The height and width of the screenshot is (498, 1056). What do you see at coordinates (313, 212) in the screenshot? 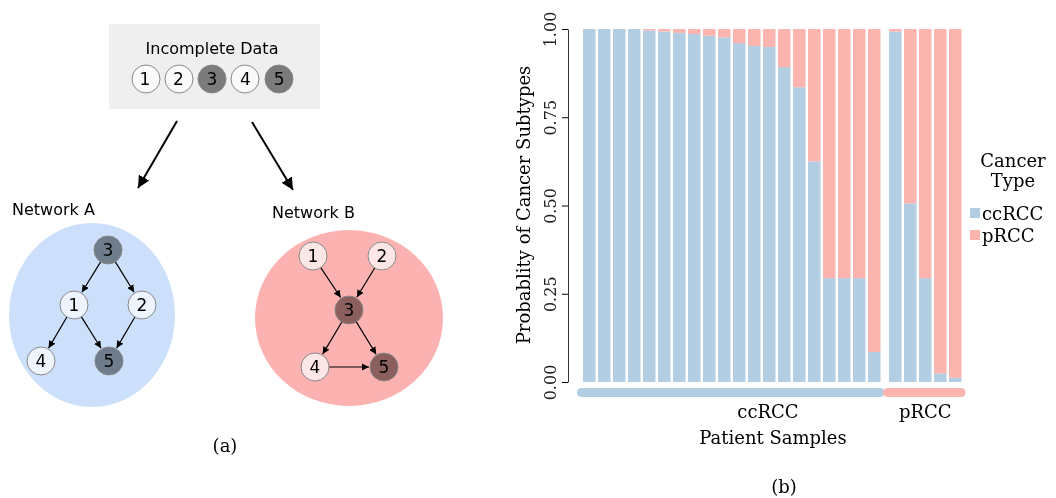
I see `text: Network B` at bounding box center [313, 212].